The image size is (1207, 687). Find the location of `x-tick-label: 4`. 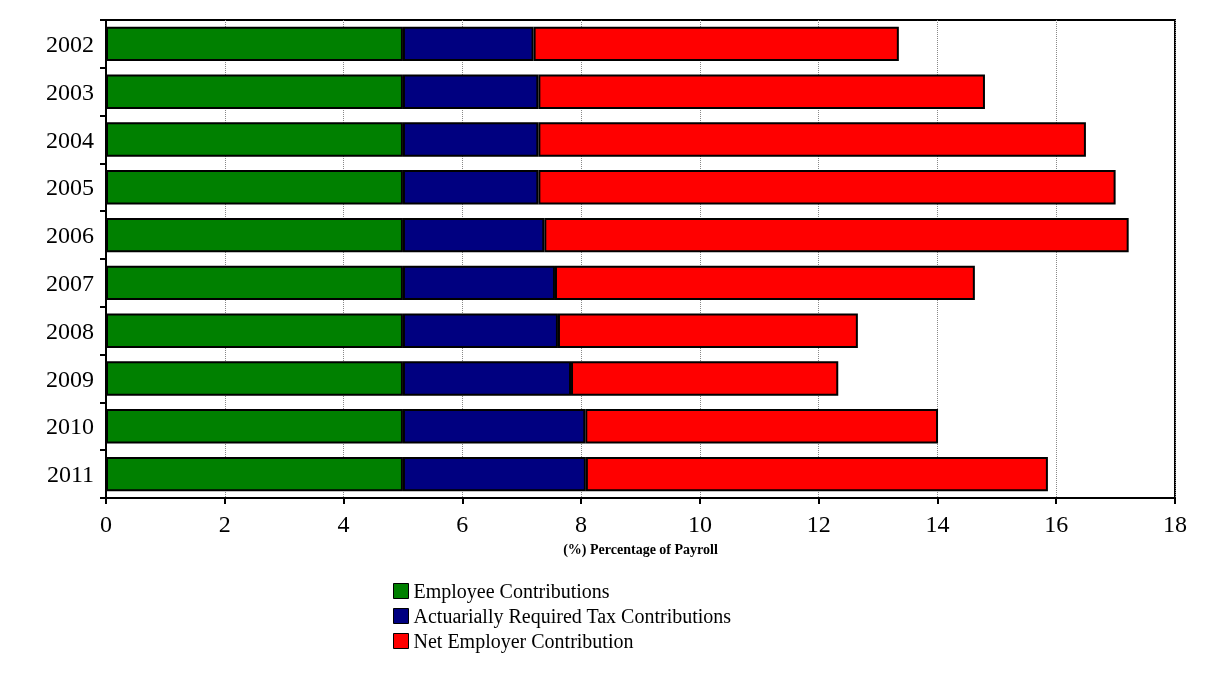

x-tick-label: 4 is located at coordinates (343, 524).